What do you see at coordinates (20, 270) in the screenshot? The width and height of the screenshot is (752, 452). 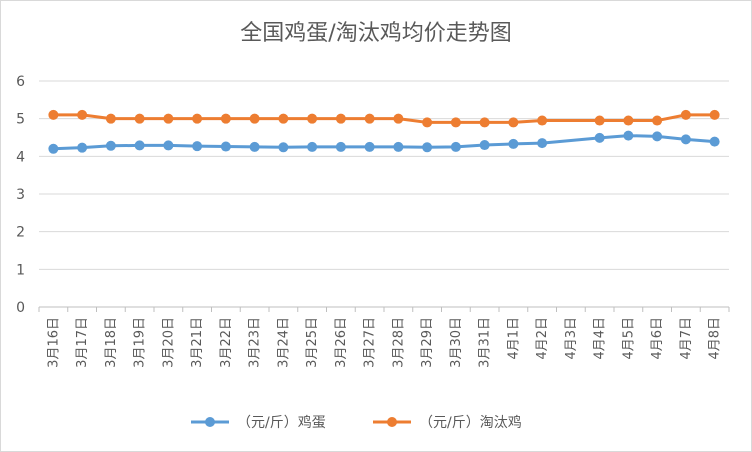 I see `y-tick-label: 1` at bounding box center [20, 270].